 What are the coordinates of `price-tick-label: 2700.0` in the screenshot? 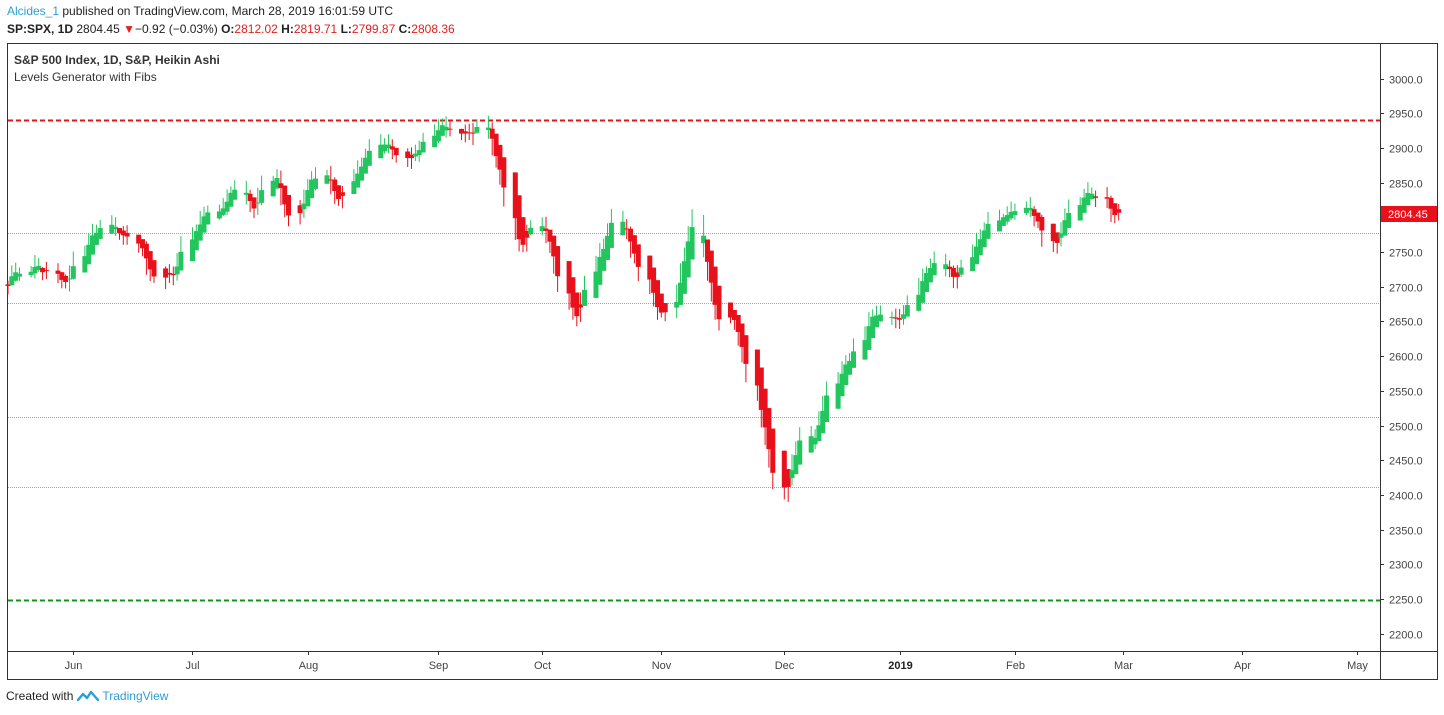 It's located at (1406, 289).